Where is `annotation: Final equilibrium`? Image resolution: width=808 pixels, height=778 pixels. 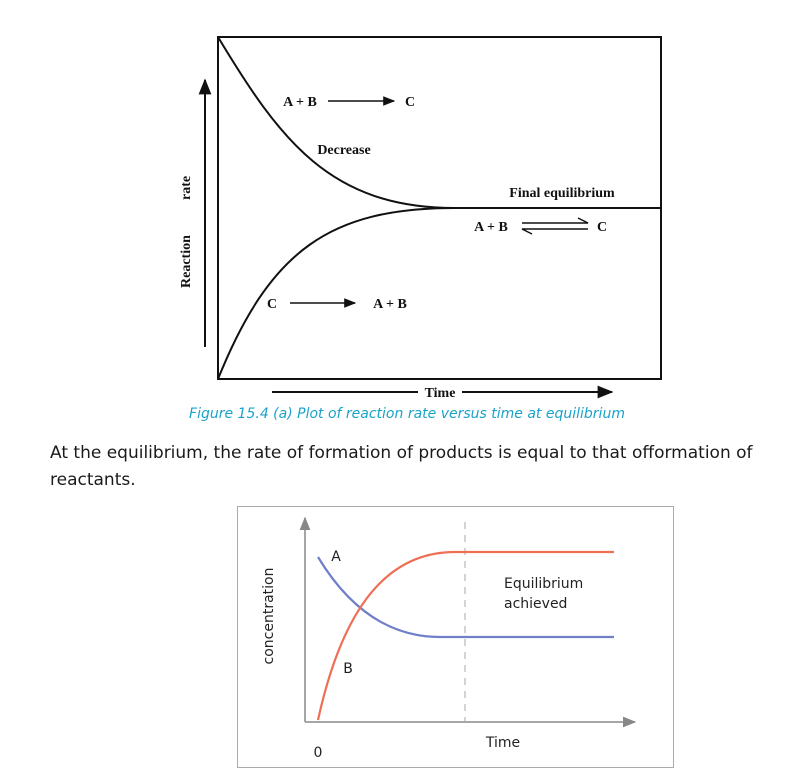
annotation: Final equilibrium is located at coordinates (562, 193).